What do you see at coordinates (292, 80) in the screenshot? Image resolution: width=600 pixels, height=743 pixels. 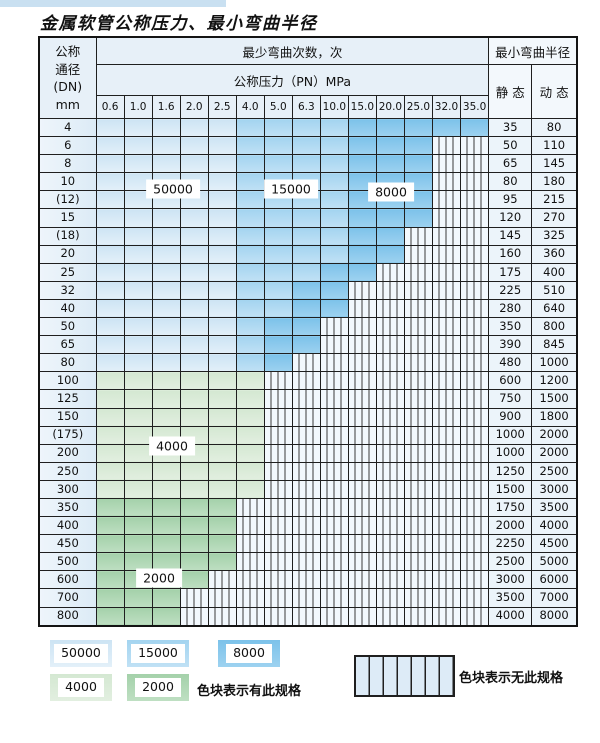 I see `header-nominal-pressure: 公称压力（PN）MPa` at bounding box center [292, 80].